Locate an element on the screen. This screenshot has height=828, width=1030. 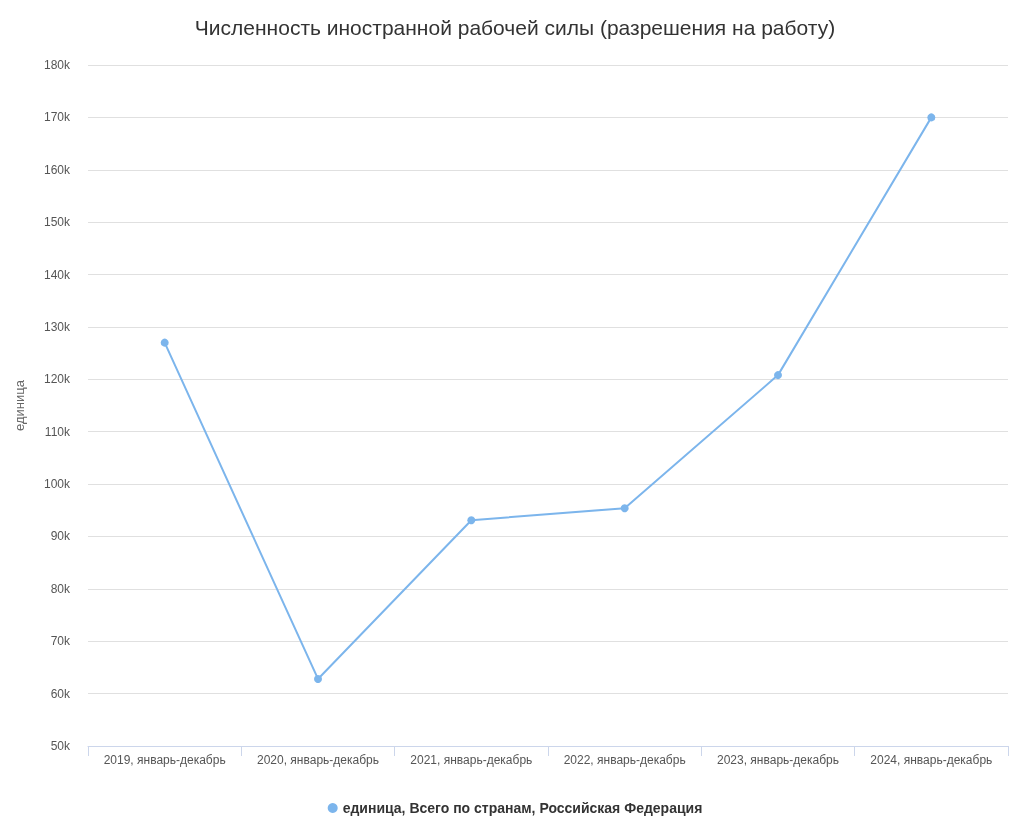
x-tick-label: 2021, январь-декабрь is located at coordinates (471, 760).